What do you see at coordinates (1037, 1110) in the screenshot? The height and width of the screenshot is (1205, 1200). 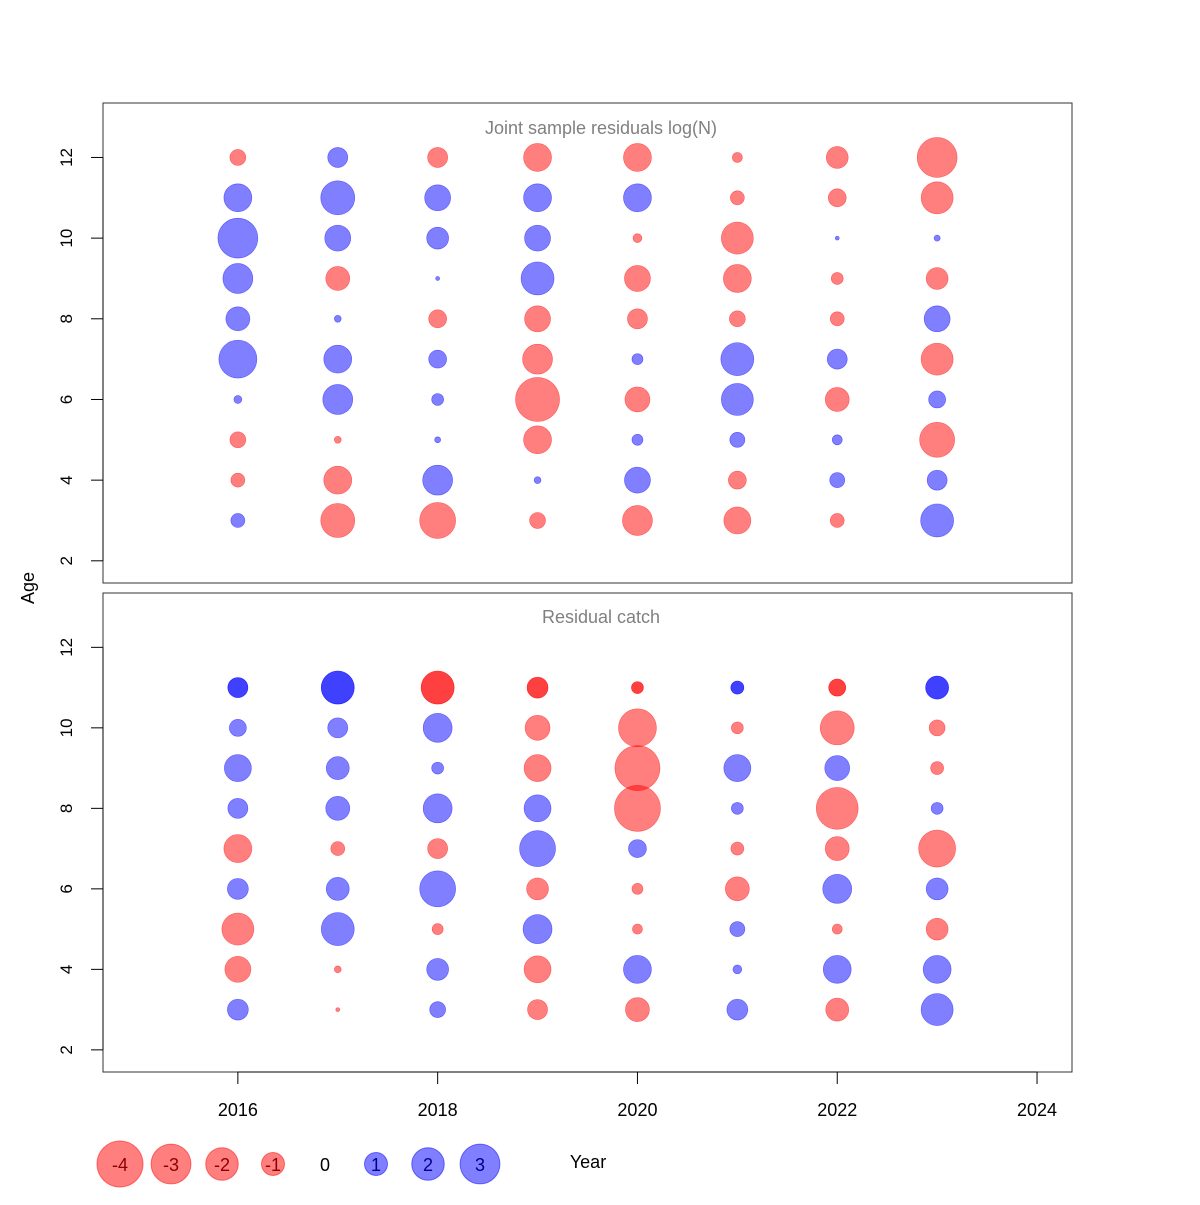 I see `x-tick-label: 2024` at bounding box center [1037, 1110].